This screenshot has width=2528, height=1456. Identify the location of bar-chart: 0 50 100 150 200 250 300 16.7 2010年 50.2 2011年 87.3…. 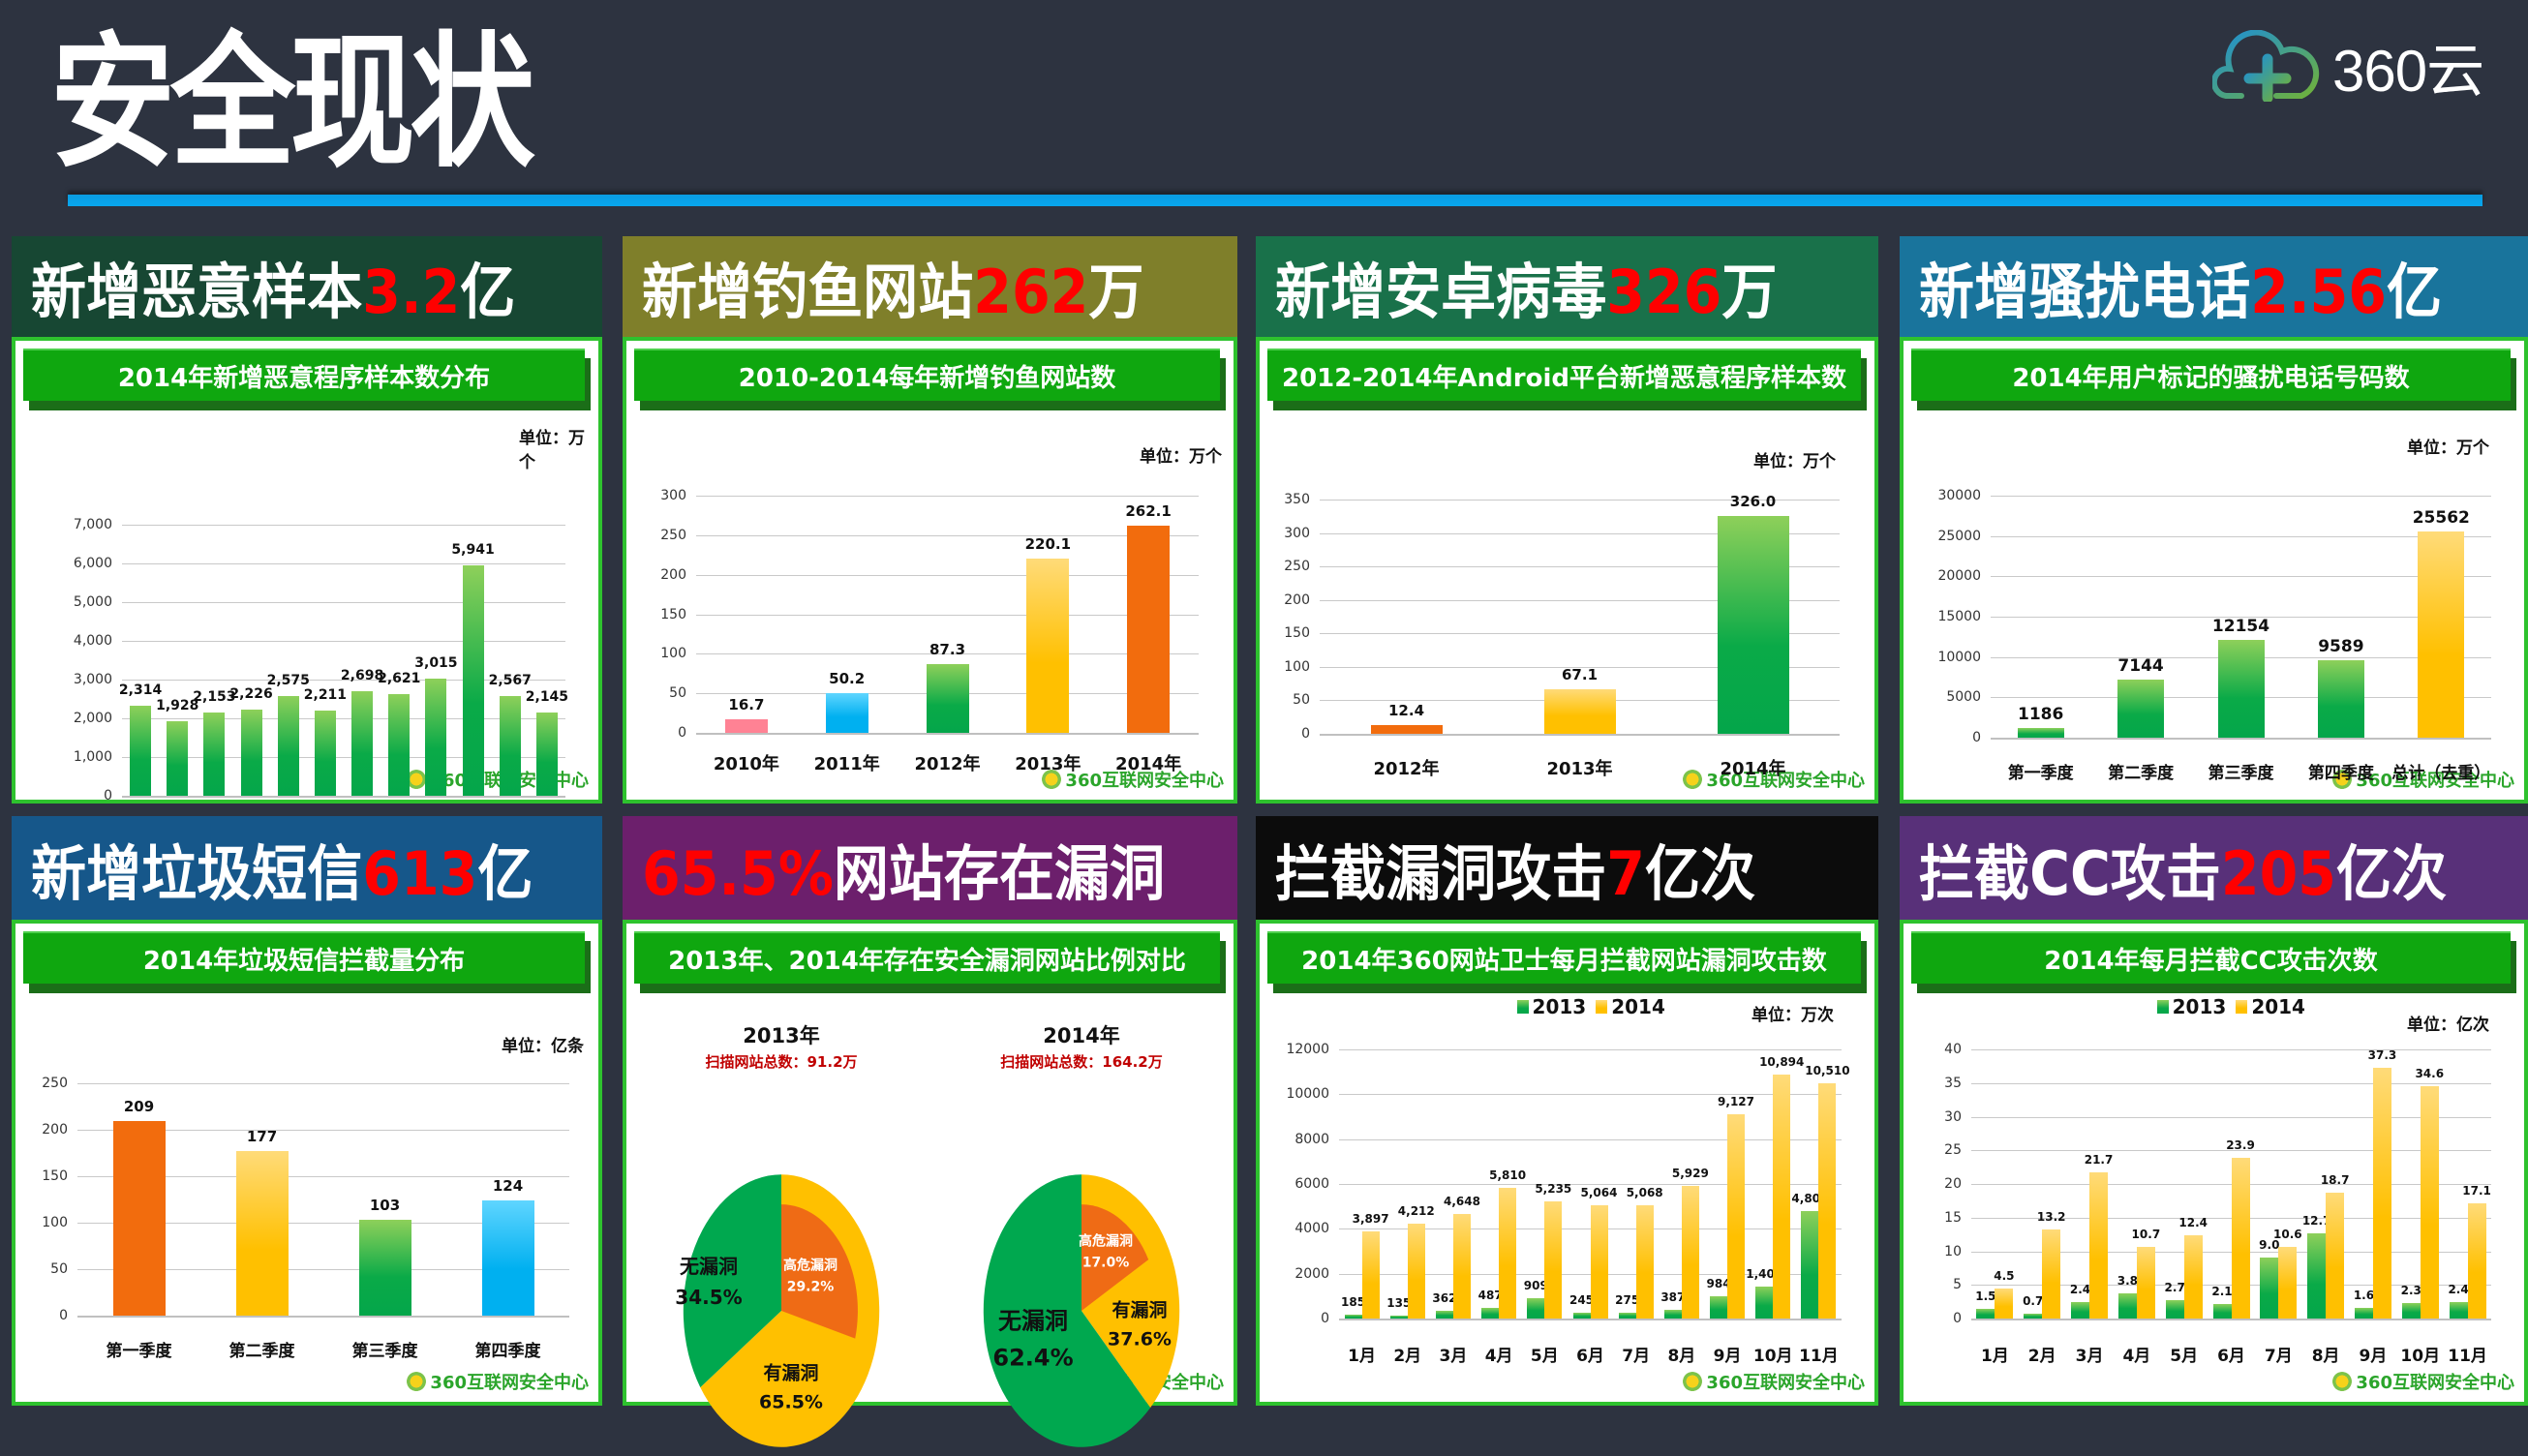
(930, 631).